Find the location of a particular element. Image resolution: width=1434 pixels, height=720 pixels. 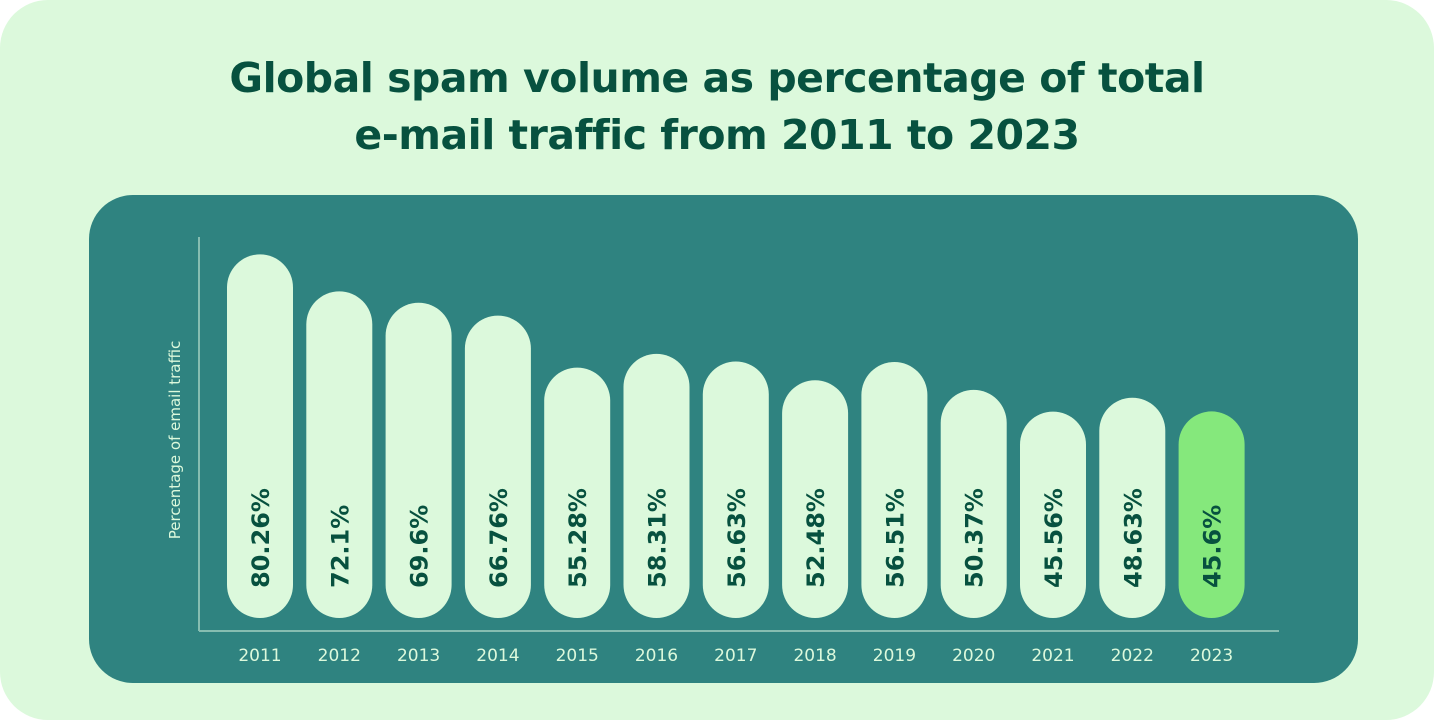

bar-2015 is located at coordinates (577, 492).